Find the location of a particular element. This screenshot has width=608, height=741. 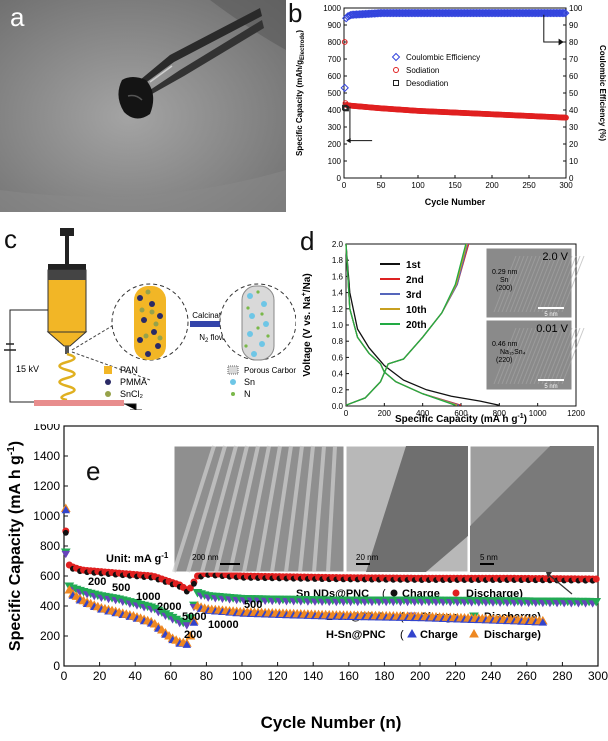

x-tick-label: 160 is located at coordinates (349, 676).